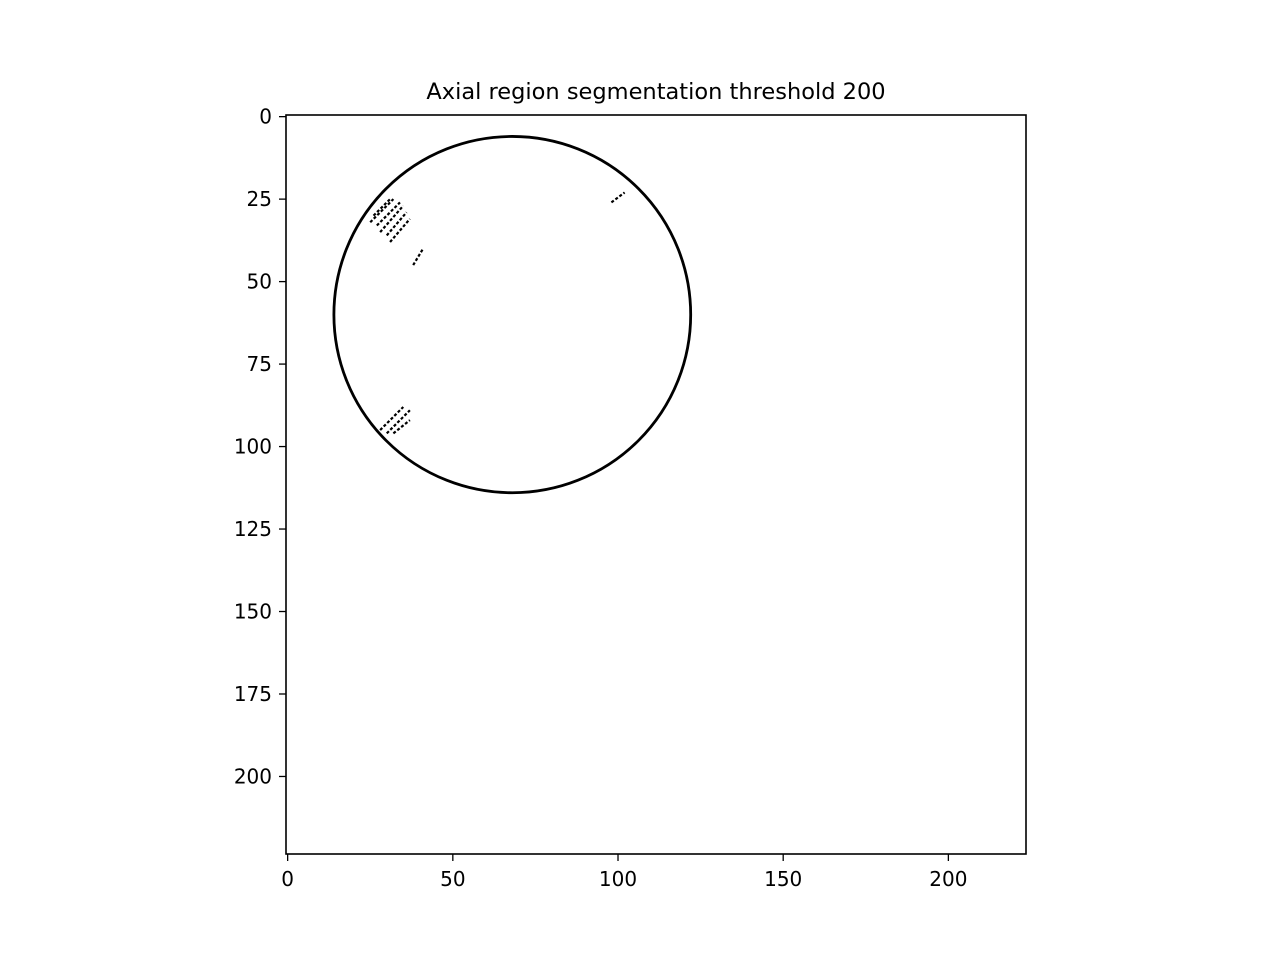  Describe the element at coordinates (253, 694) in the screenshot. I see `y-tick-label: 175` at that location.